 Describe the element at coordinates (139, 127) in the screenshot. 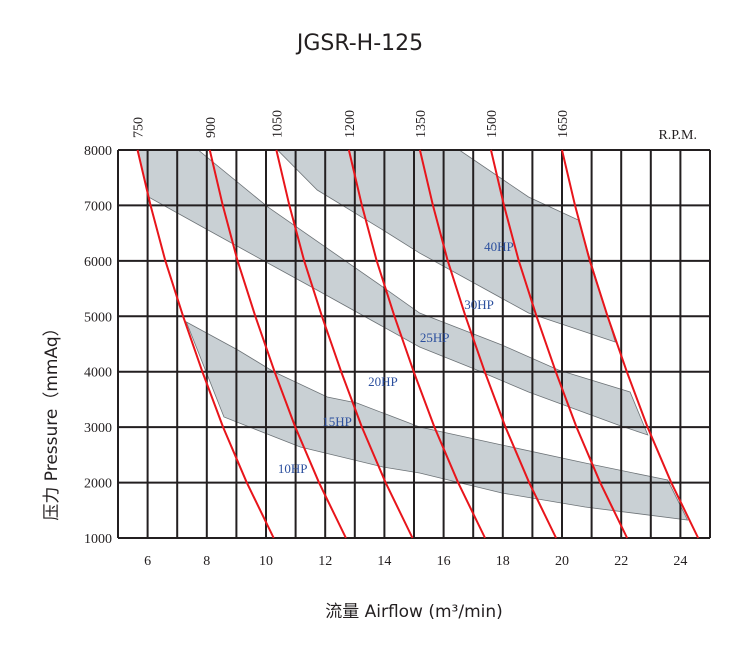

I see `rpm-label: 750` at that location.